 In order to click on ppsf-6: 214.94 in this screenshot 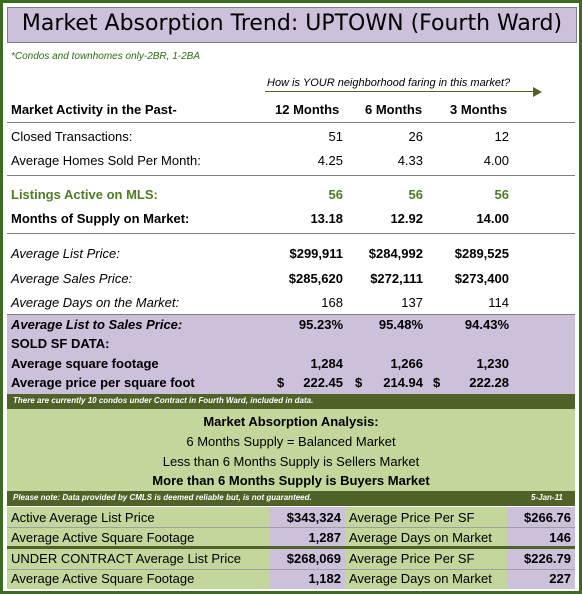, I will do `click(403, 382)`.